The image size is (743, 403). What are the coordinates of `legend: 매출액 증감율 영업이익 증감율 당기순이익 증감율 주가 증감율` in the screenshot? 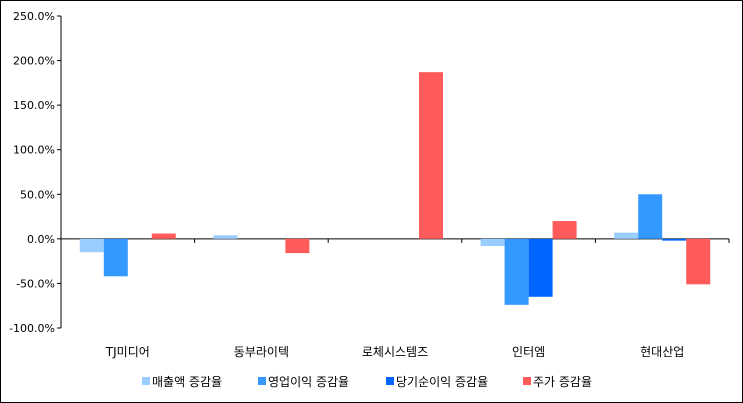 It's located at (367, 382).